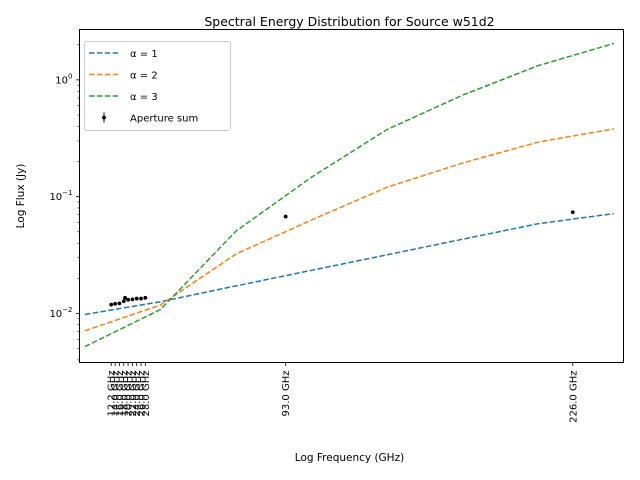 The image size is (640, 480). I want to click on x-axis-label: Log Frequency (GHz), so click(349, 458).